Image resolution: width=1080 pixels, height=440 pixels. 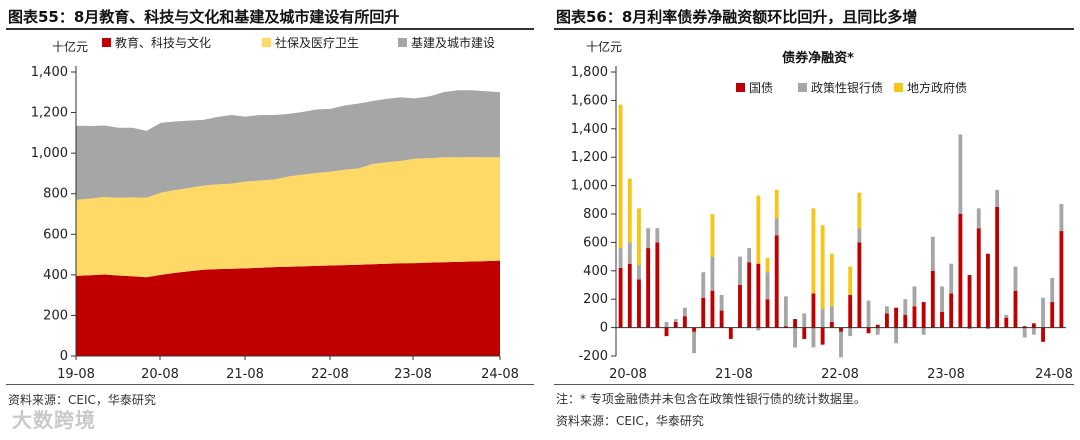 What do you see at coordinates (814, 29) in the screenshot?
I see `right-title-rule` at bounding box center [814, 29].